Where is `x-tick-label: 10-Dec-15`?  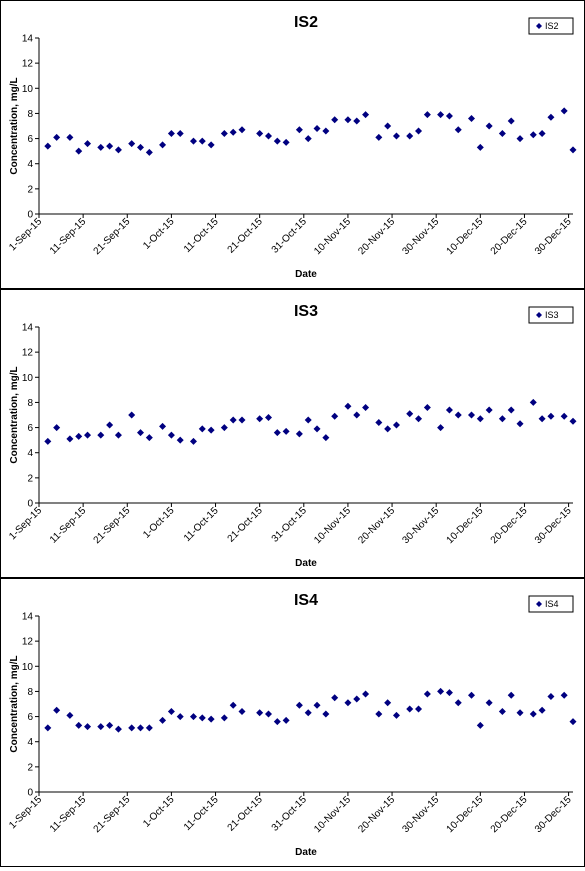
x-tick-label: 10-Dec-15 is located at coordinates (465, 525).